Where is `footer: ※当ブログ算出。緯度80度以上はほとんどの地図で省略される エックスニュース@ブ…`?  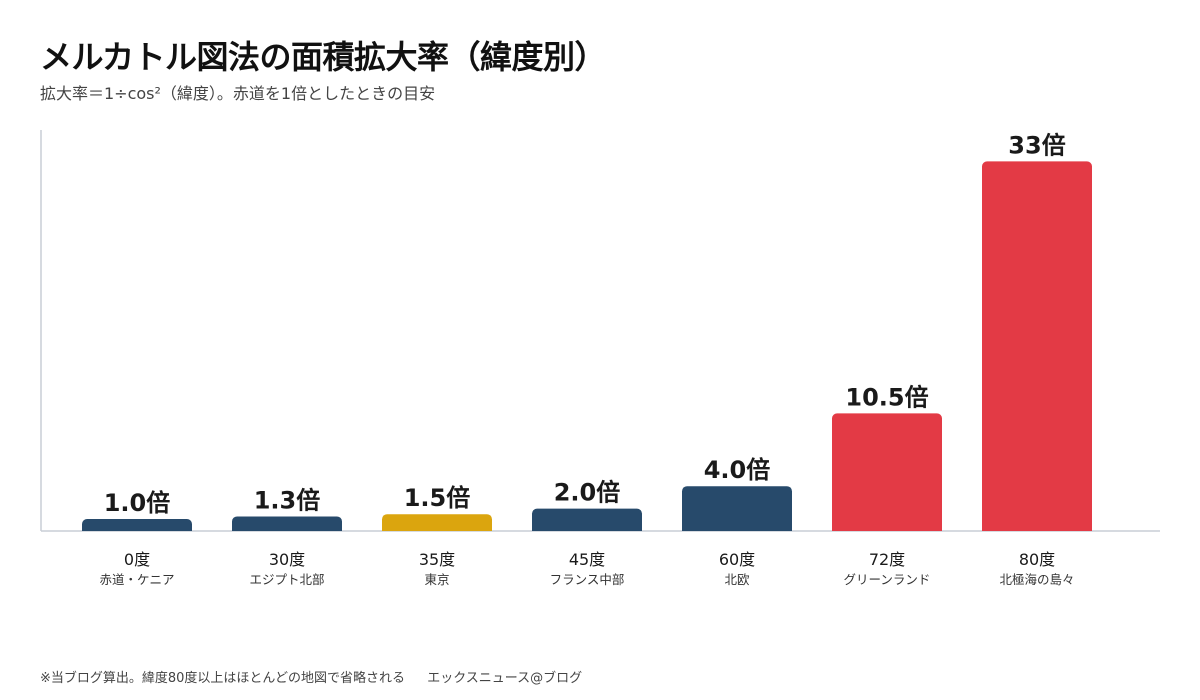 footer: ※当ブログ算出。緯度80度以上はほとんどの地図で省略される エックスニュース@ブ… is located at coordinates (311, 676).